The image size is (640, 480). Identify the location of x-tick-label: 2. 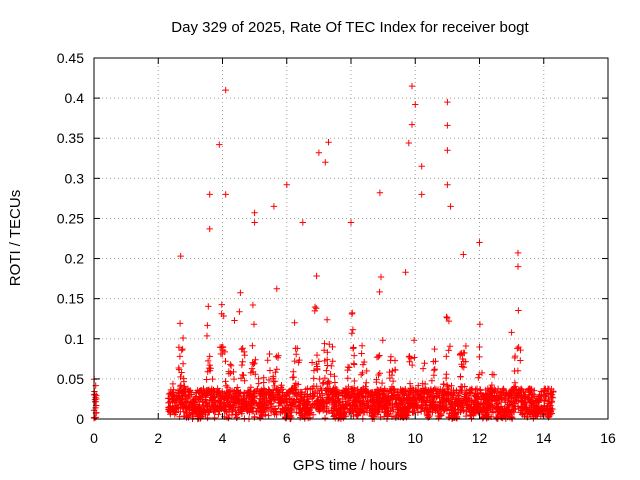
(158, 438).